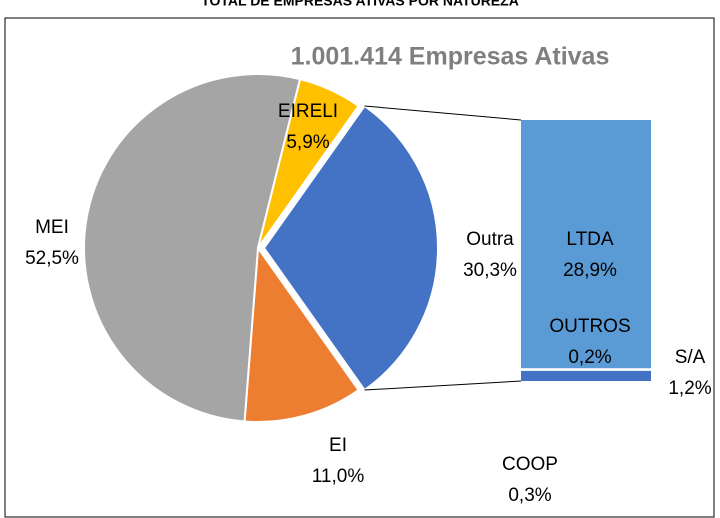  What do you see at coordinates (529, 495) in the screenshot?
I see `bar-value-label: 0,3%` at bounding box center [529, 495].